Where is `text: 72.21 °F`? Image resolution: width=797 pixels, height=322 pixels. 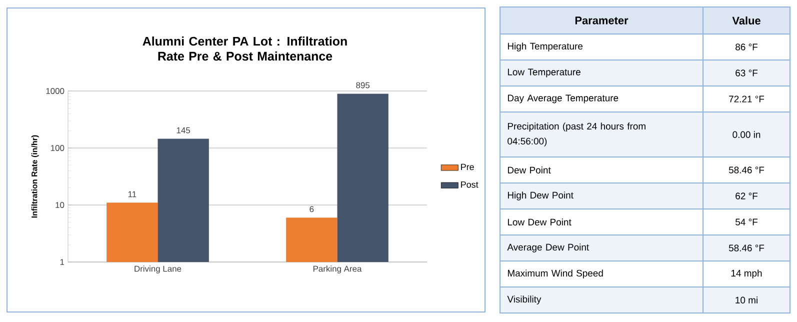 text: 72.21 °F is located at coordinates (746, 99).